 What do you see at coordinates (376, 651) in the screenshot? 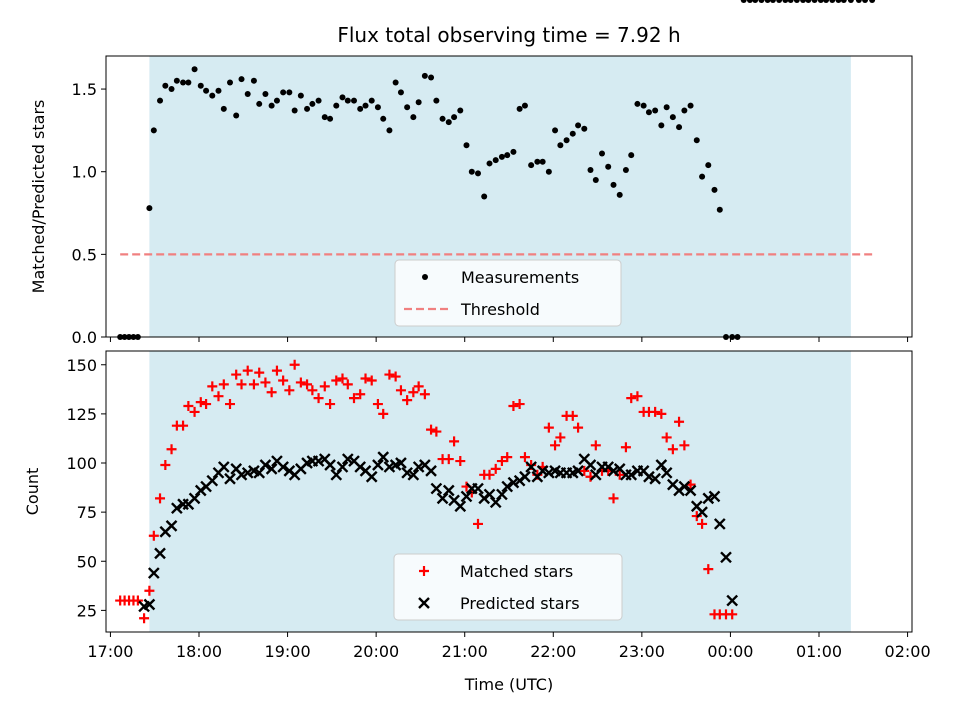
I see `x-tick-label: 20:00` at bounding box center [376, 651].